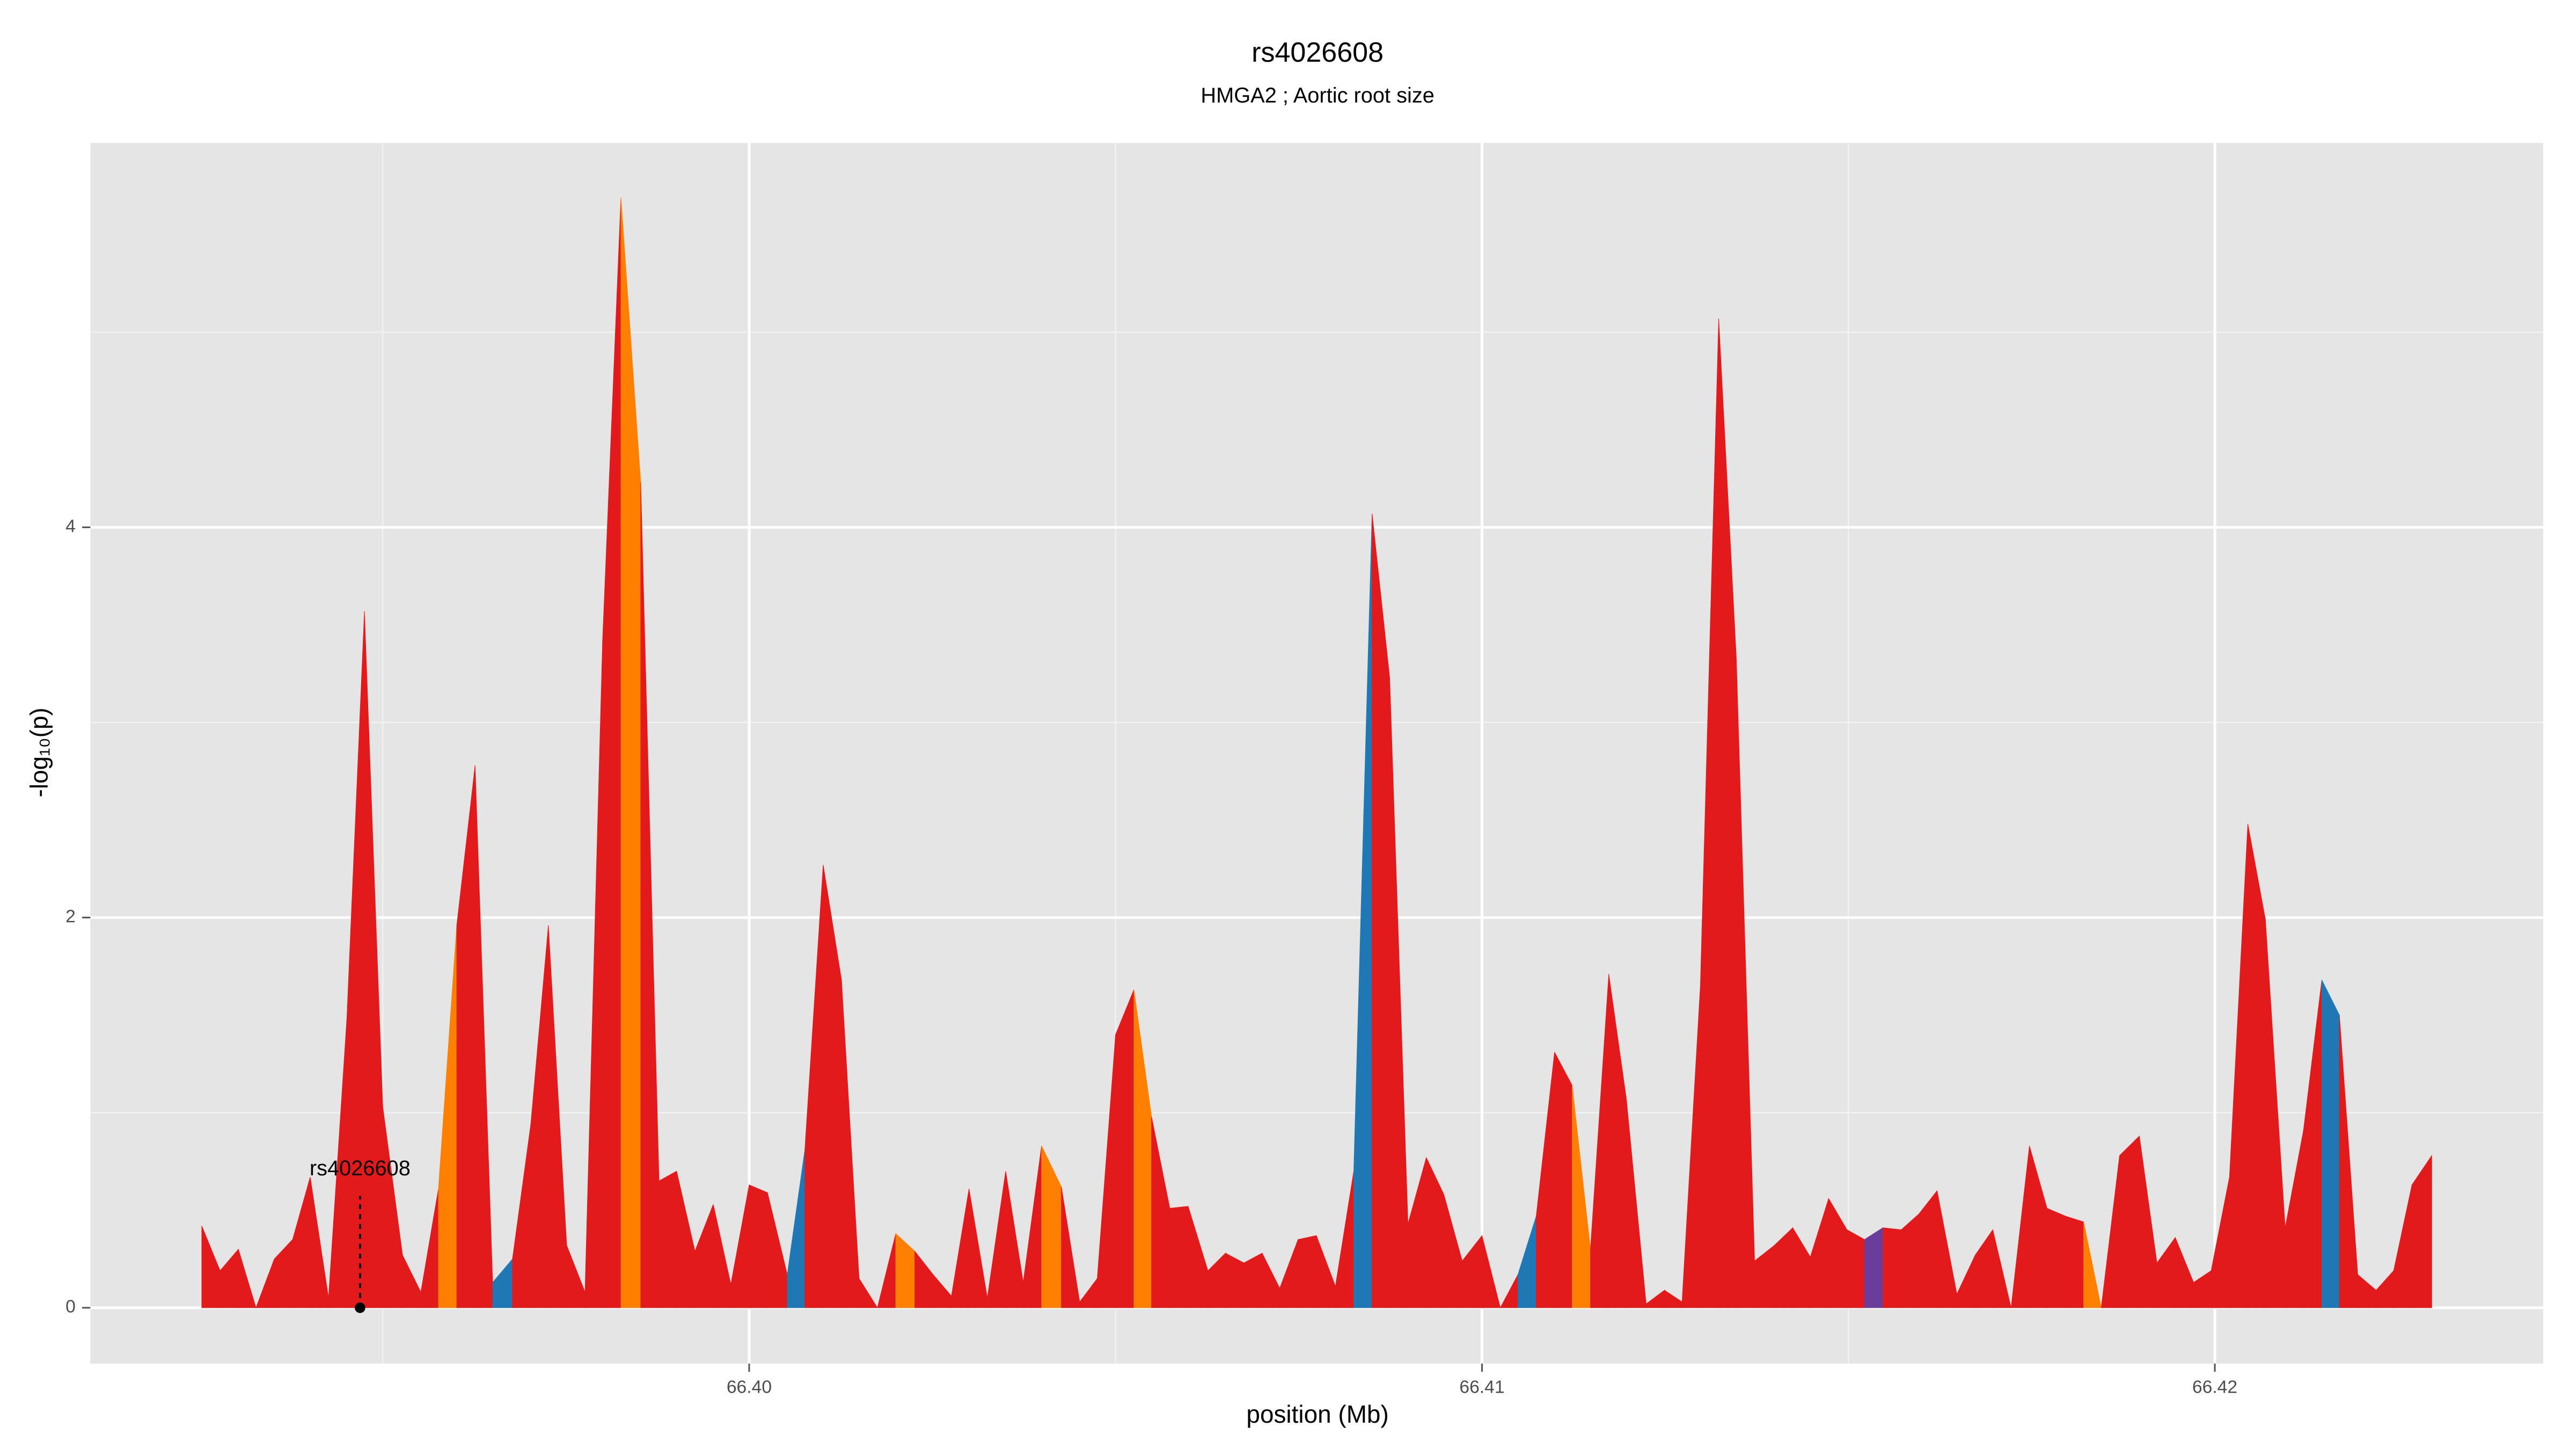  Describe the element at coordinates (1317, 1414) in the screenshot. I see `x-axis-label: position (Mb)` at that location.